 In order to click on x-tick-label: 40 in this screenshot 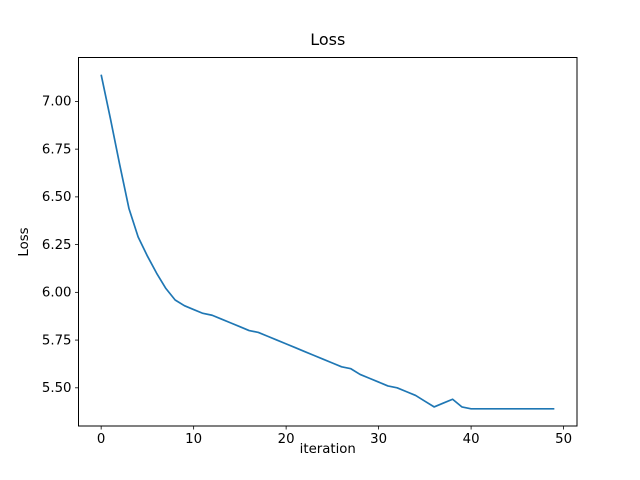, I will do `click(471, 439)`.